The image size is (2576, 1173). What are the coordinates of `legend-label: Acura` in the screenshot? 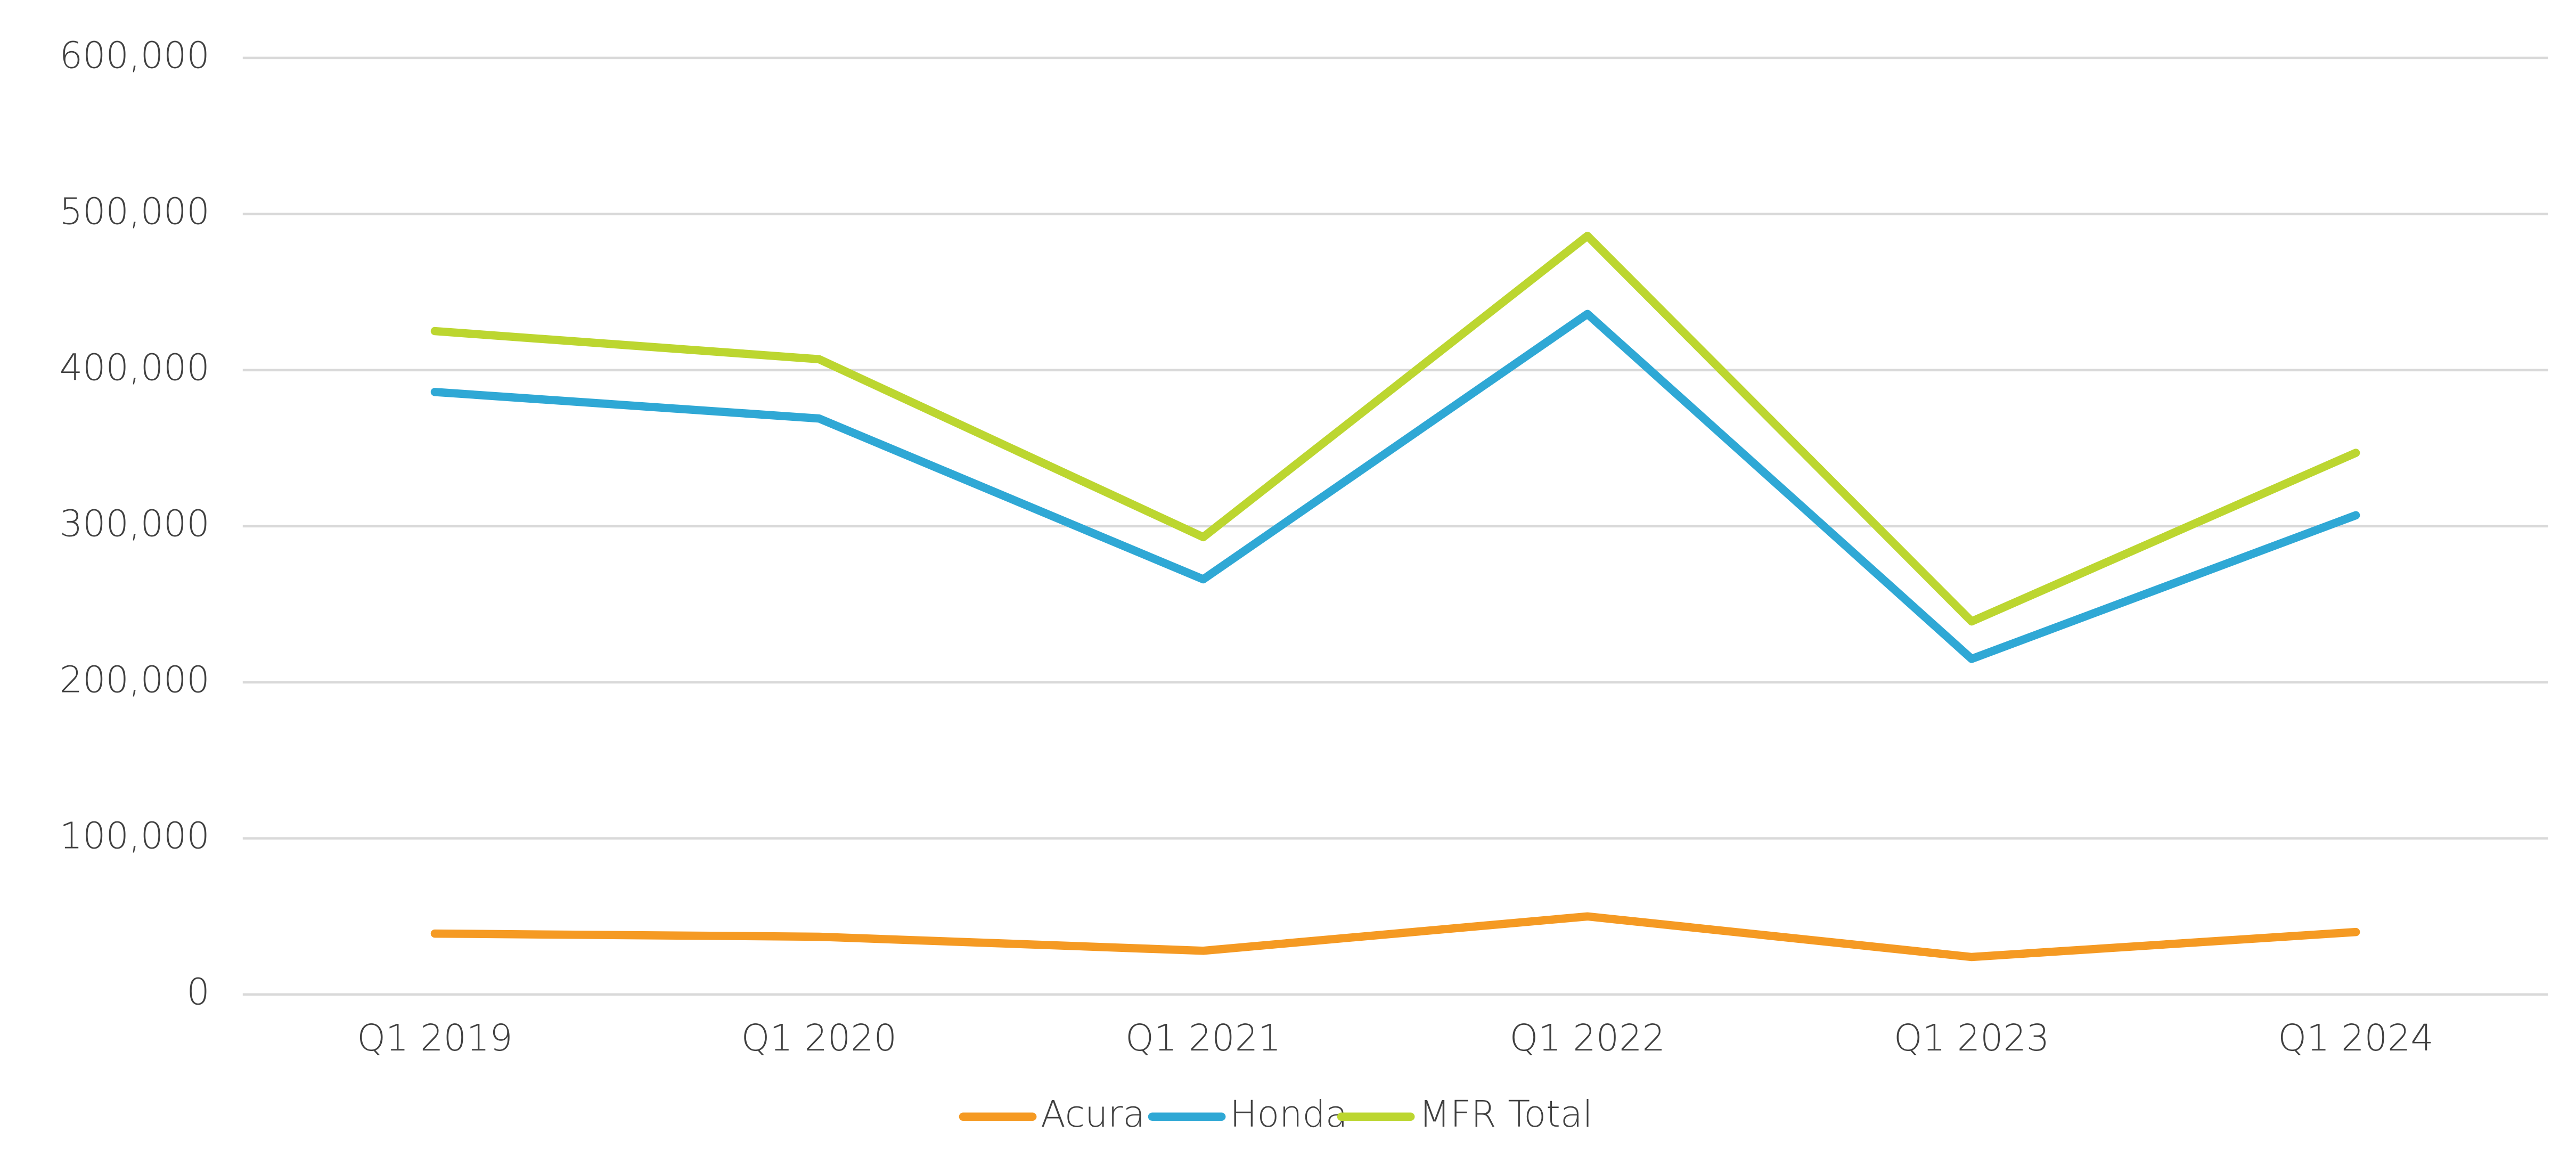 It's located at (1093, 1115).